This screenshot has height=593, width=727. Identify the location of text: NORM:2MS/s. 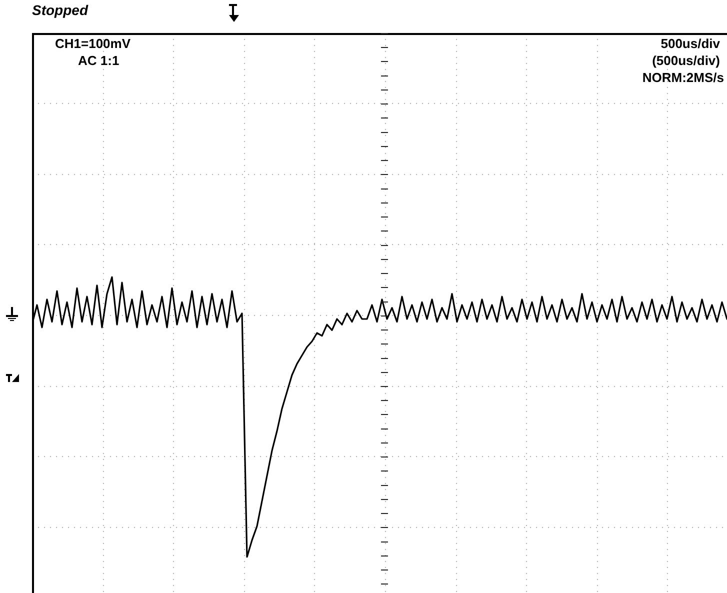
(683, 77).